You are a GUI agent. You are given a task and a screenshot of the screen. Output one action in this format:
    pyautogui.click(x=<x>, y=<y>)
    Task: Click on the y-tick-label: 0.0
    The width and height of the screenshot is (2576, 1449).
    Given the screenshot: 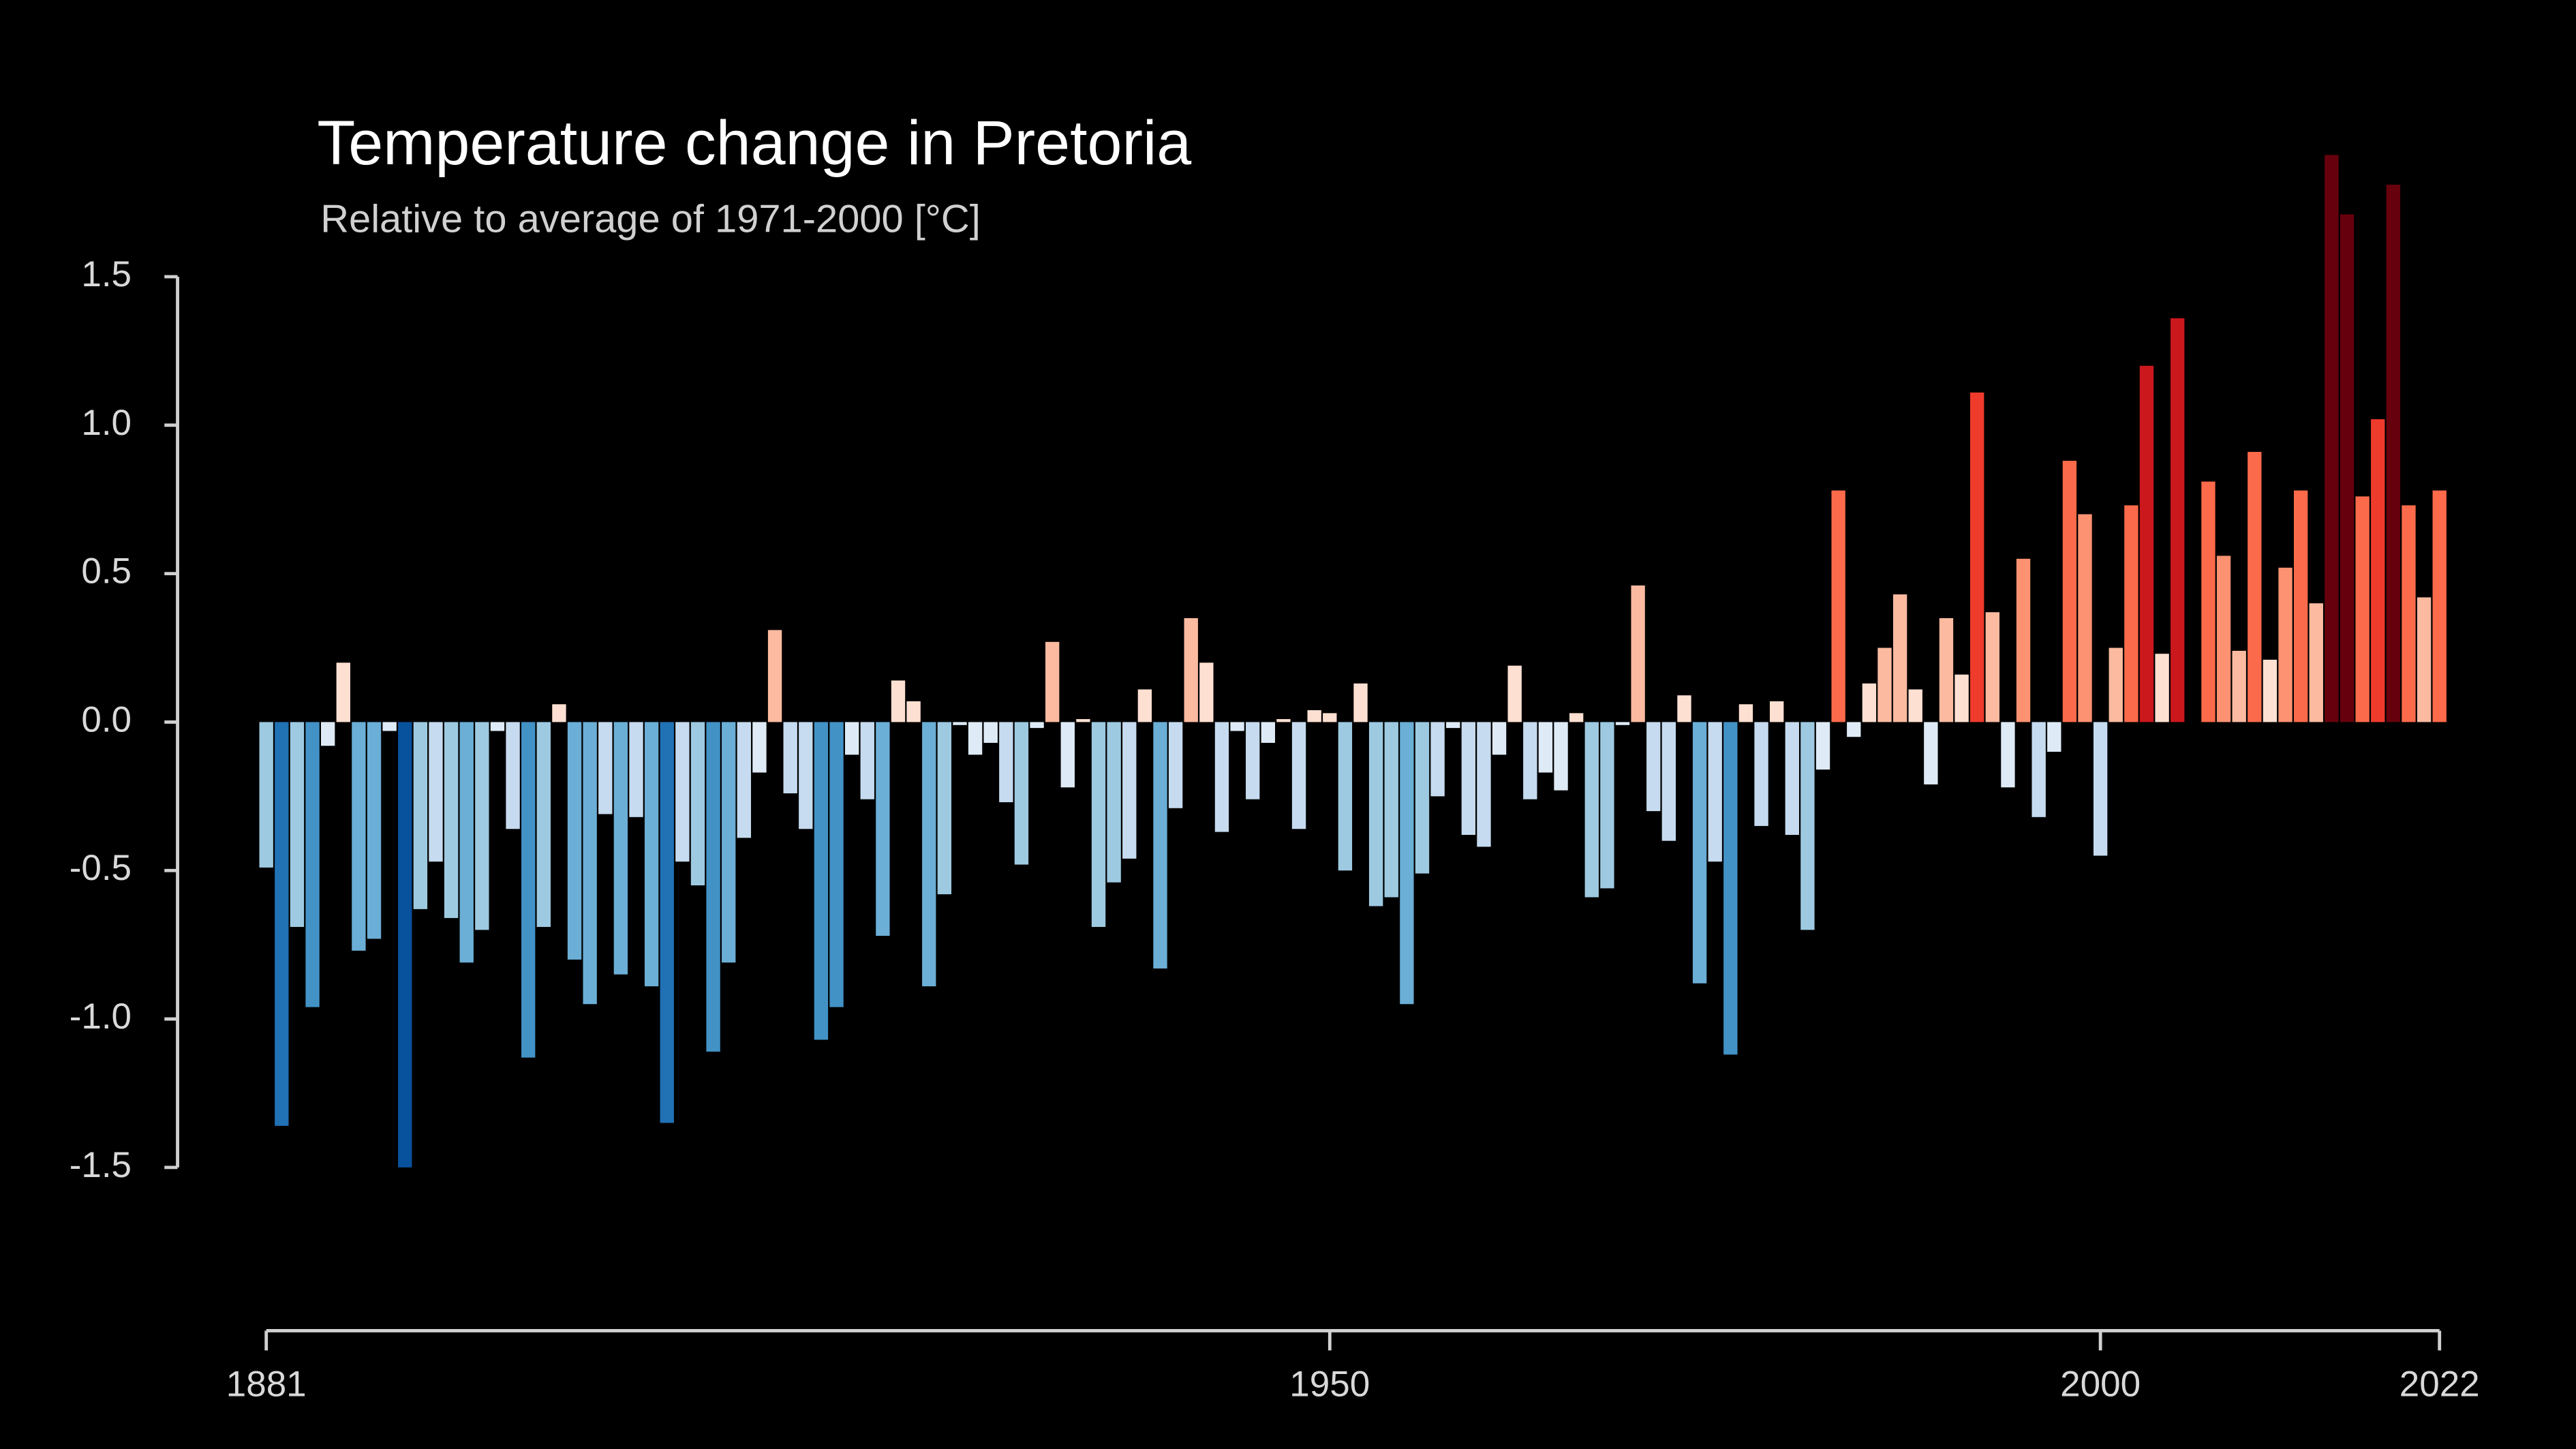 What is the action you would take?
    pyautogui.click(x=107, y=719)
    